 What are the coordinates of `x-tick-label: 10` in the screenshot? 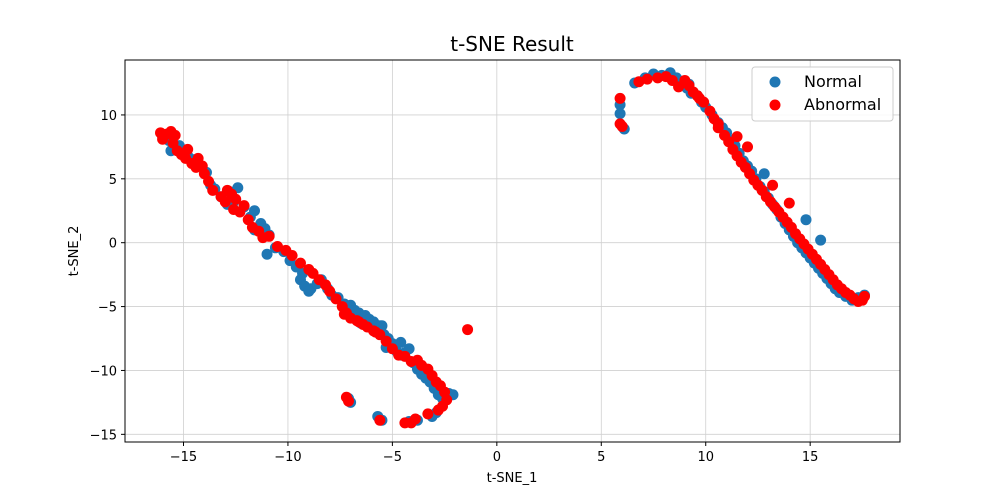 It's located at (705, 457).